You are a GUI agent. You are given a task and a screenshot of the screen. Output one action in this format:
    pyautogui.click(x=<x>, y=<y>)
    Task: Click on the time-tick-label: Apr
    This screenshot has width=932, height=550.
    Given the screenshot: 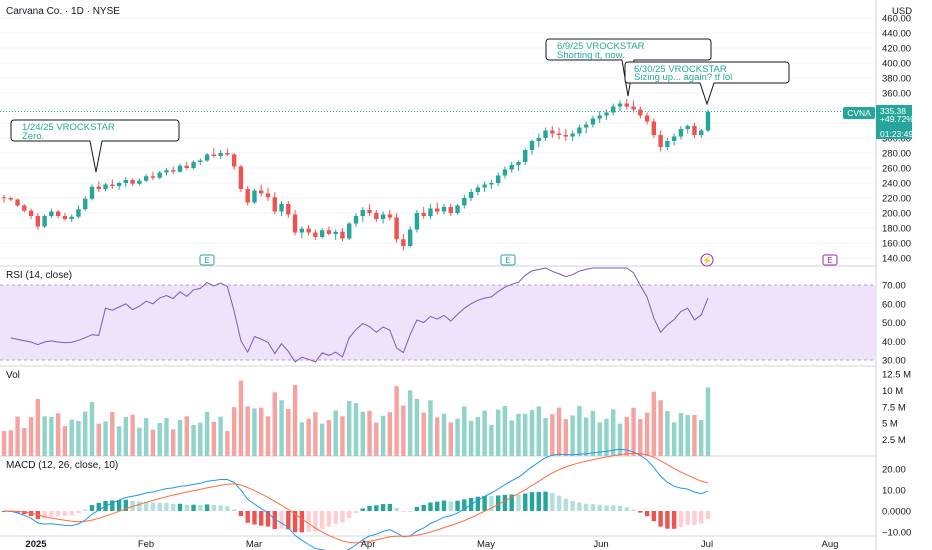 What is the action you would take?
    pyautogui.click(x=368, y=544)
    